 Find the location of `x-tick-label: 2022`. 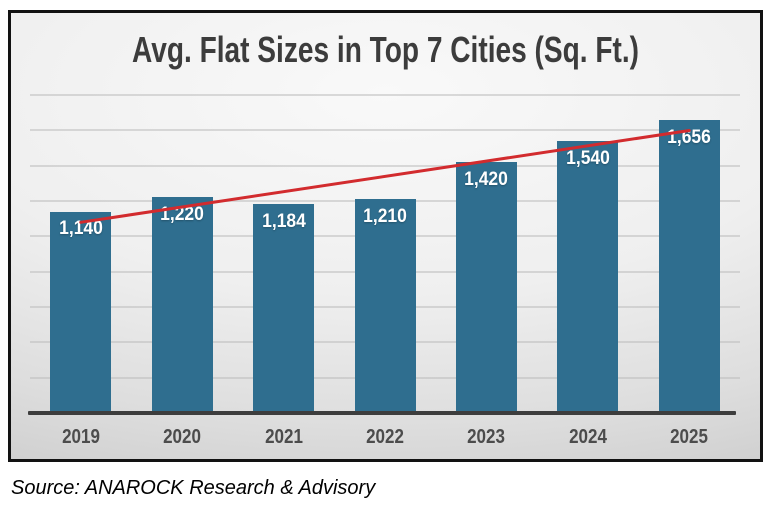

x-tick-label: 2022 is located at coordinates (385, 437).